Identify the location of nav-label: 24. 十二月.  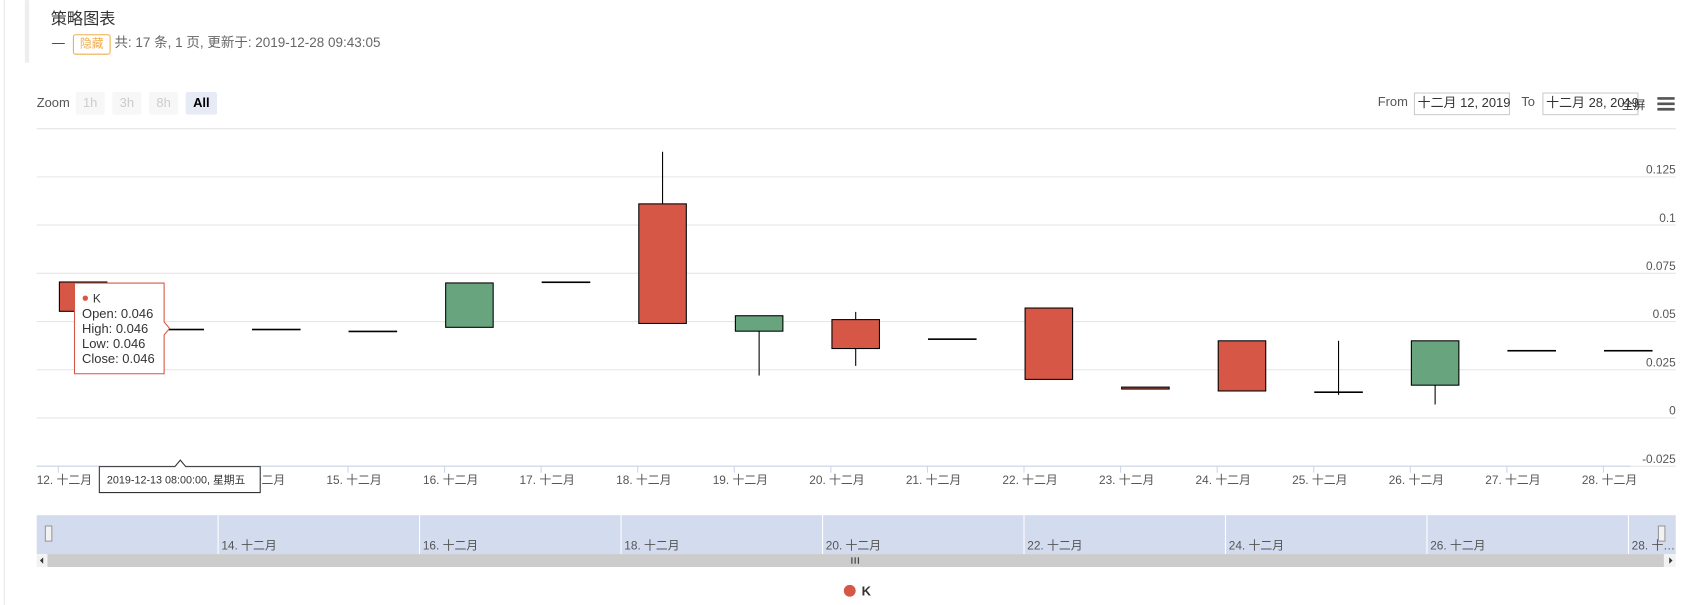
(1256, 546).